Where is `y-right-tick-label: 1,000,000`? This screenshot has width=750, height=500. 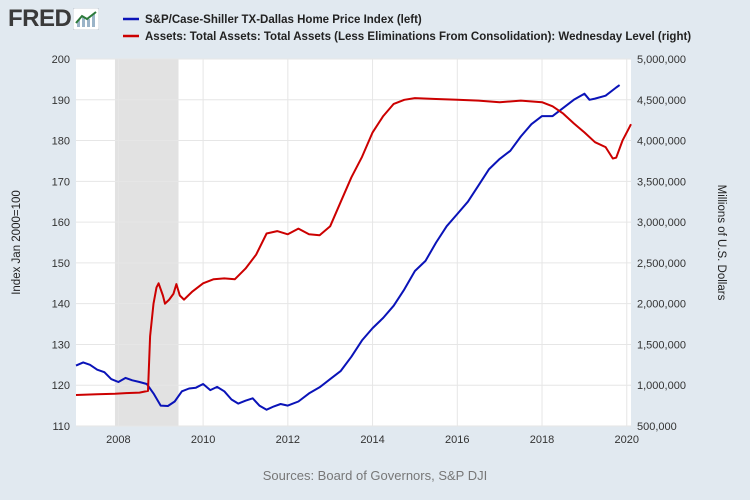
y-right-tick-label: 1,000,000 is located at coordinates (661, 386).